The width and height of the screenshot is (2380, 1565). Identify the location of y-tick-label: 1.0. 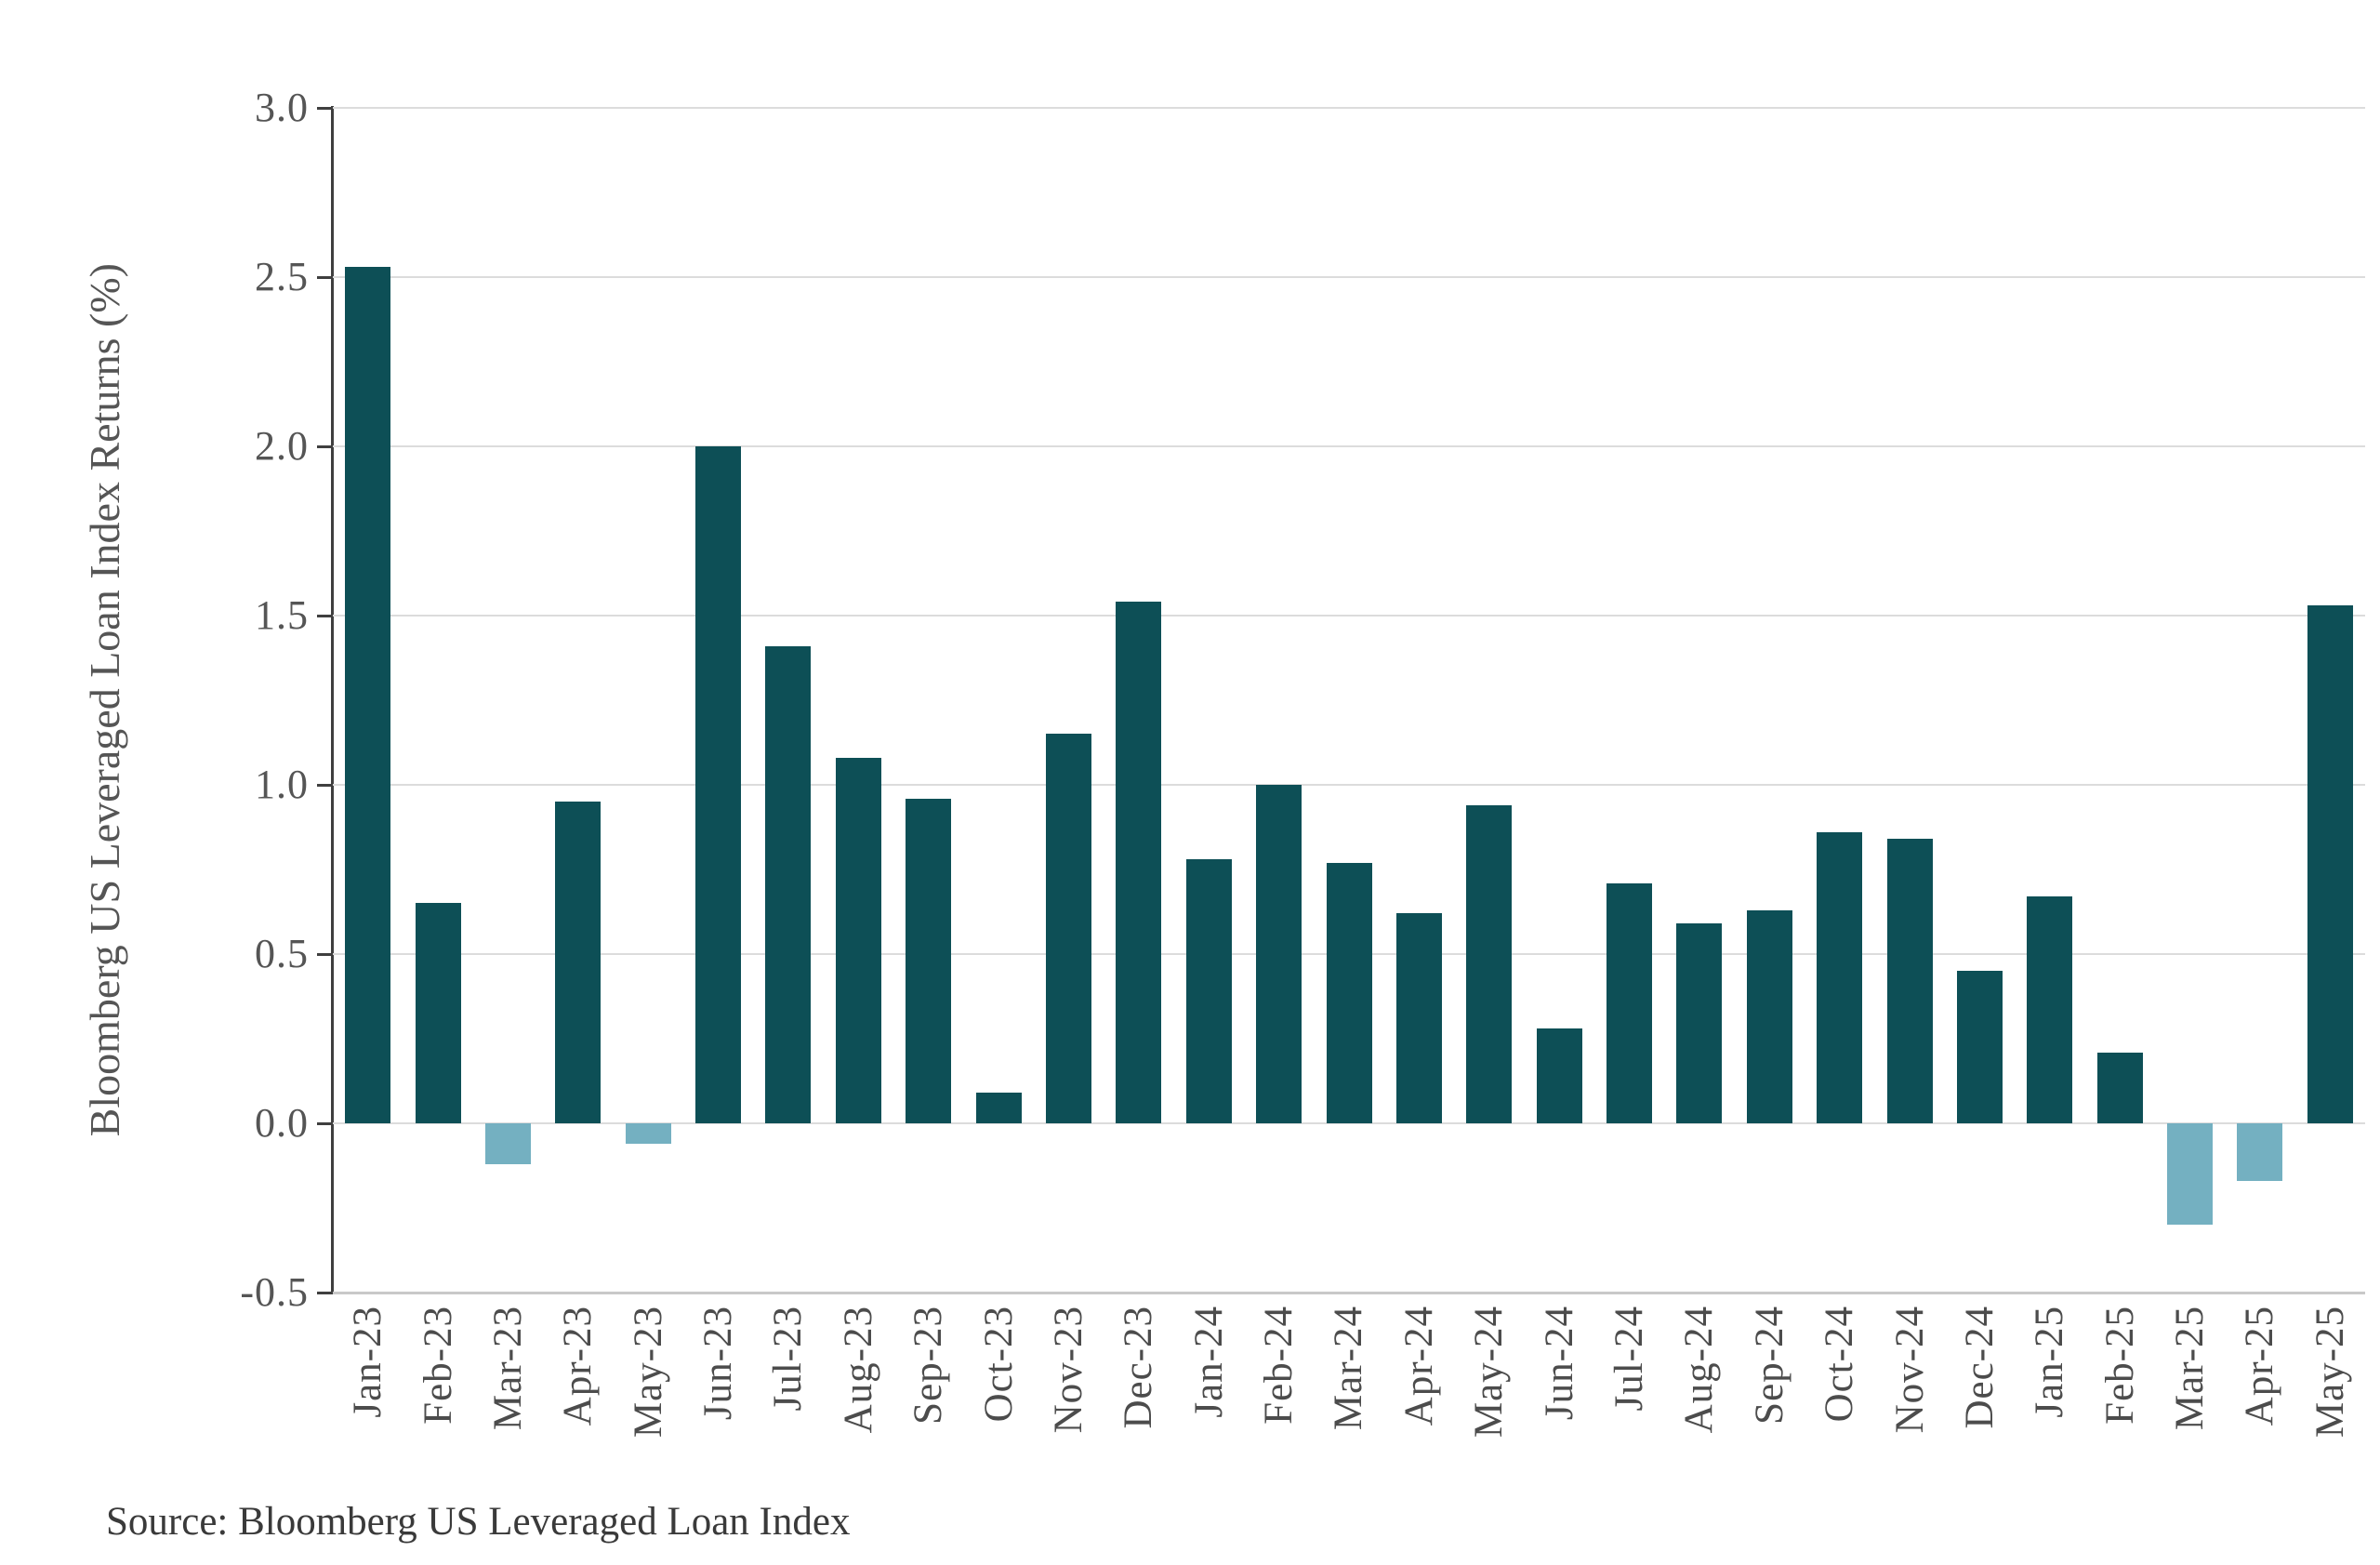
(282, 784).